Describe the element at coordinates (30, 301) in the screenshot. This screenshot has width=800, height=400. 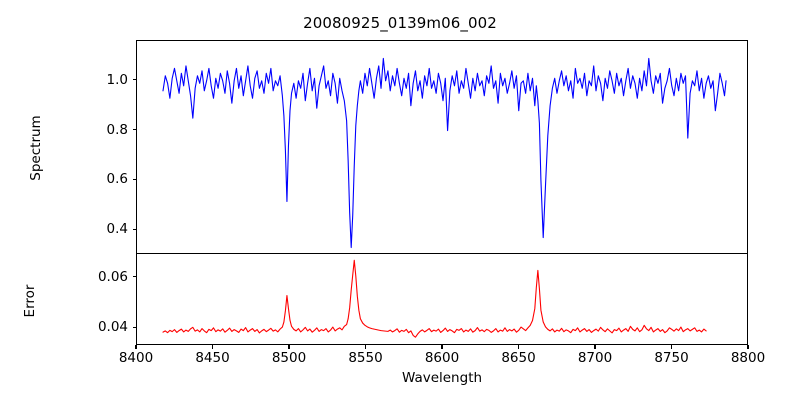
I see `y-axis-label-error: Error` at that location.